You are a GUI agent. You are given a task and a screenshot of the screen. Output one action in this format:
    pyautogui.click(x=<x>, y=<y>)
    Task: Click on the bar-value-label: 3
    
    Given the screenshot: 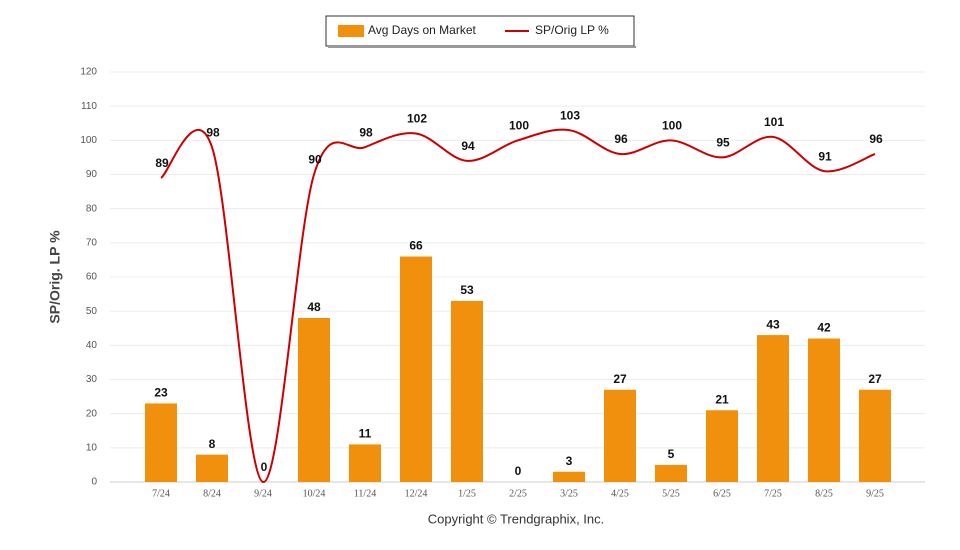 What is the action you would take?
    pyautogui.click(x=569, y=461)
    